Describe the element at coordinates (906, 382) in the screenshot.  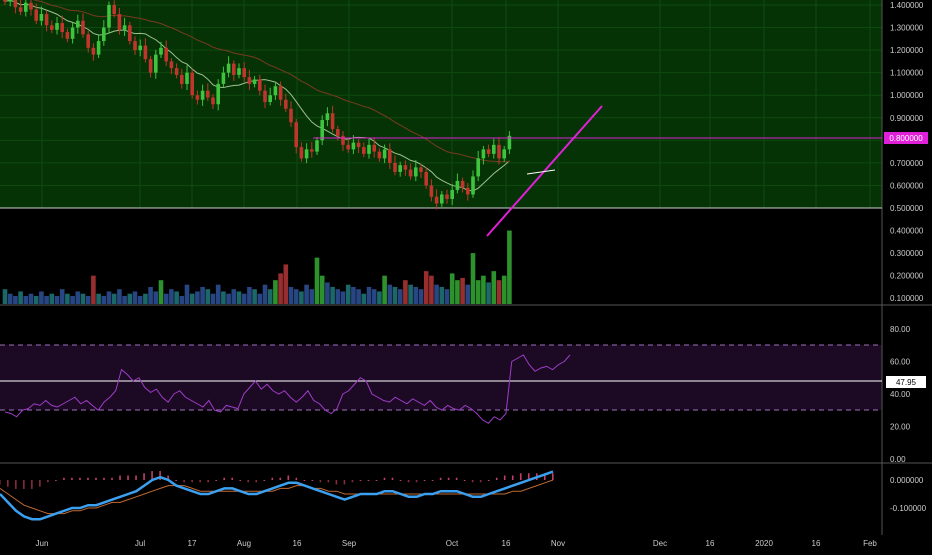
I see `rsi-current-tag` at that location.